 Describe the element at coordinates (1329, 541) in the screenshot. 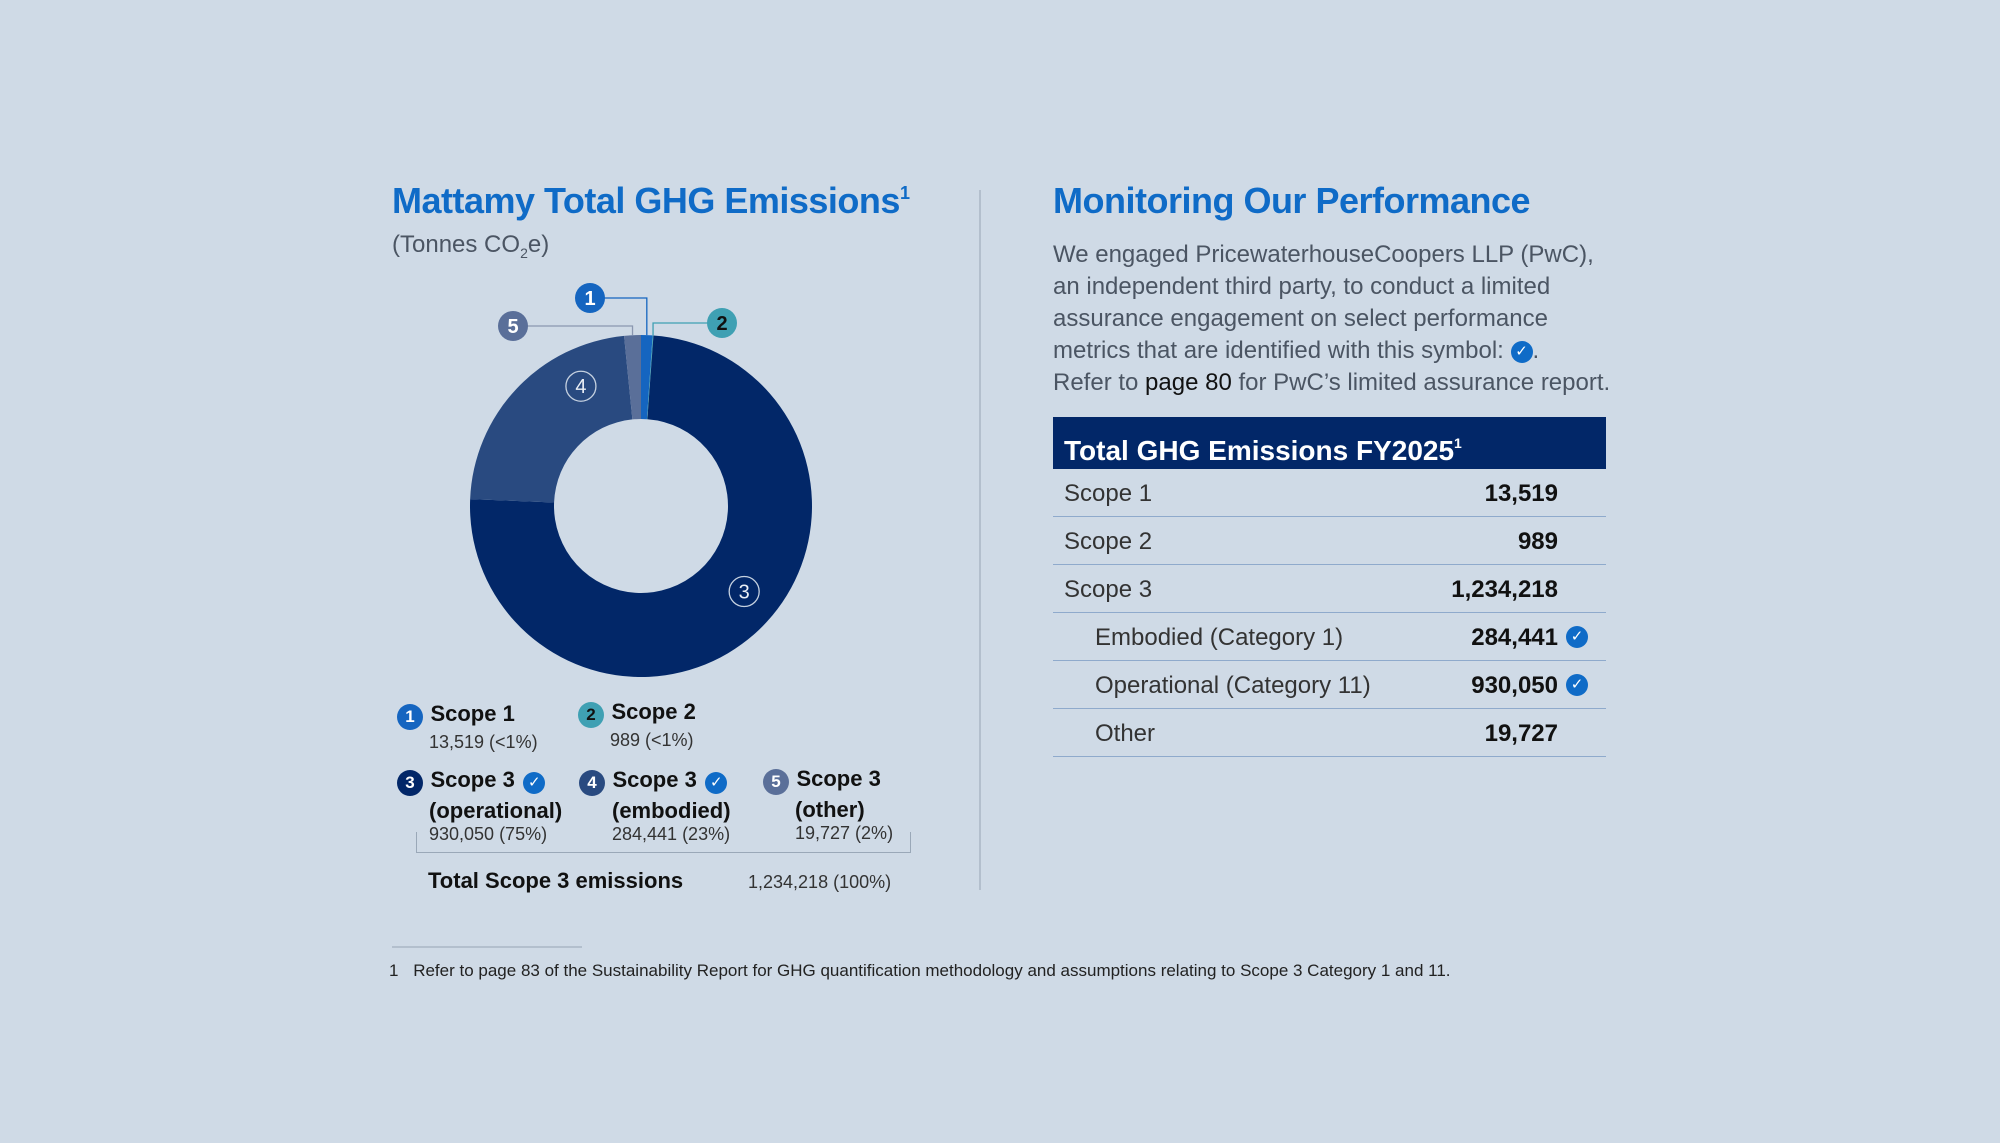

I see `table-row: Scope 2 989` at that location.